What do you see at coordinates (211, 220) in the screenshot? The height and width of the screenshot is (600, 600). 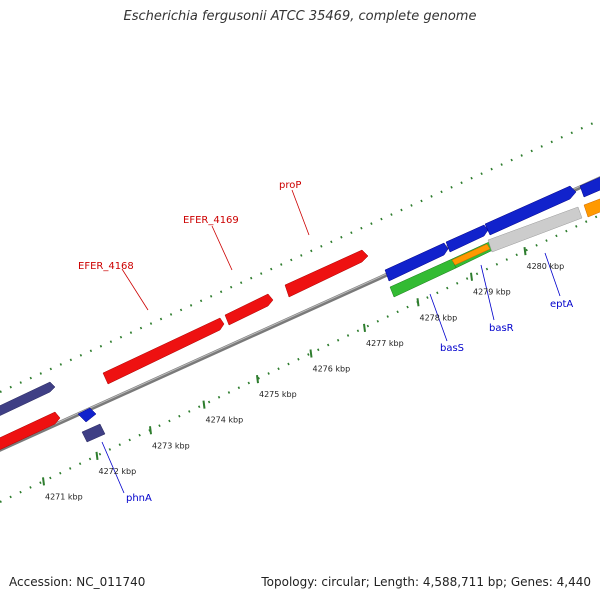 I see `gene-label-efer-4169: EFER_4169` at bounding box center [211, 220].